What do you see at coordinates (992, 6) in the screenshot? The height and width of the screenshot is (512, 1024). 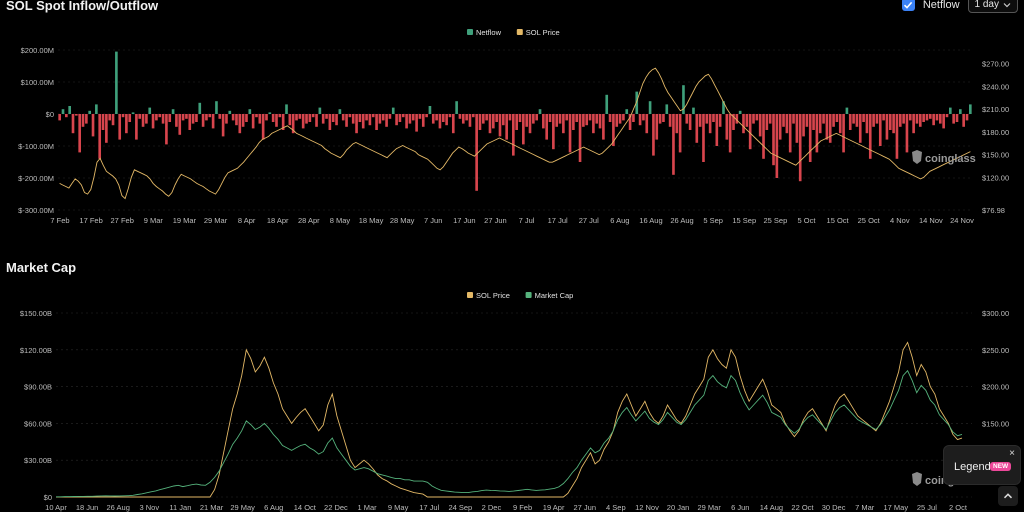 I see `interval-select: 1 day` at bounding box center [992, 6].